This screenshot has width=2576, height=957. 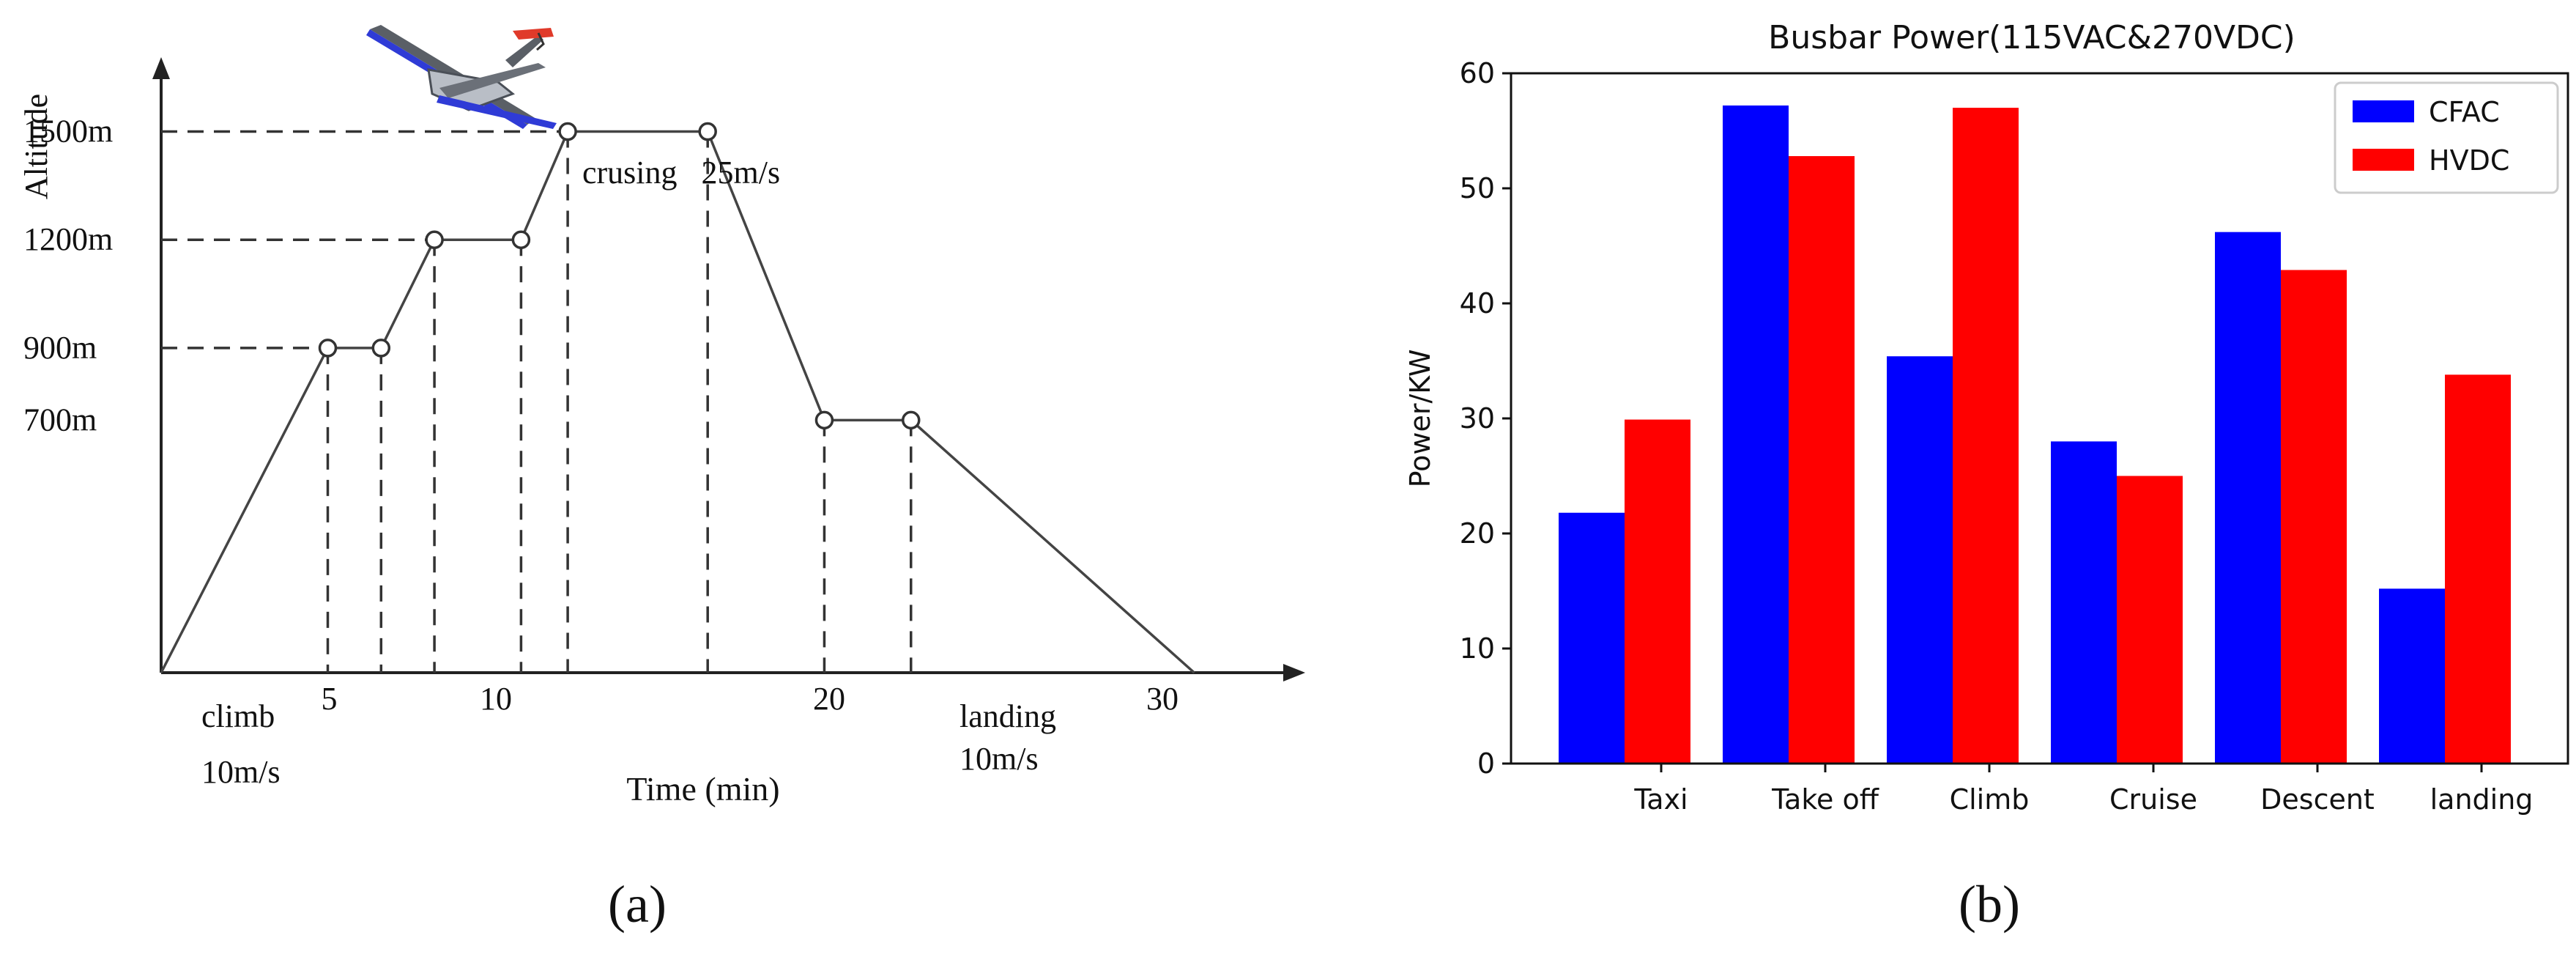 What do you see at coordinates (1477, 188) in the screenshot?
I see `y-tick-label: 50` at bounding box center [1477, 188].